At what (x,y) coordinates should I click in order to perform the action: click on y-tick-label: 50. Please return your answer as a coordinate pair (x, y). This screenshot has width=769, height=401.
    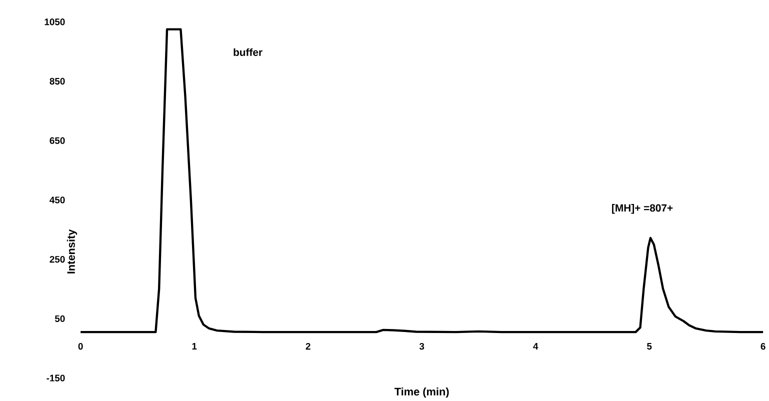
    Looking at the image, I should click on (59, 318).